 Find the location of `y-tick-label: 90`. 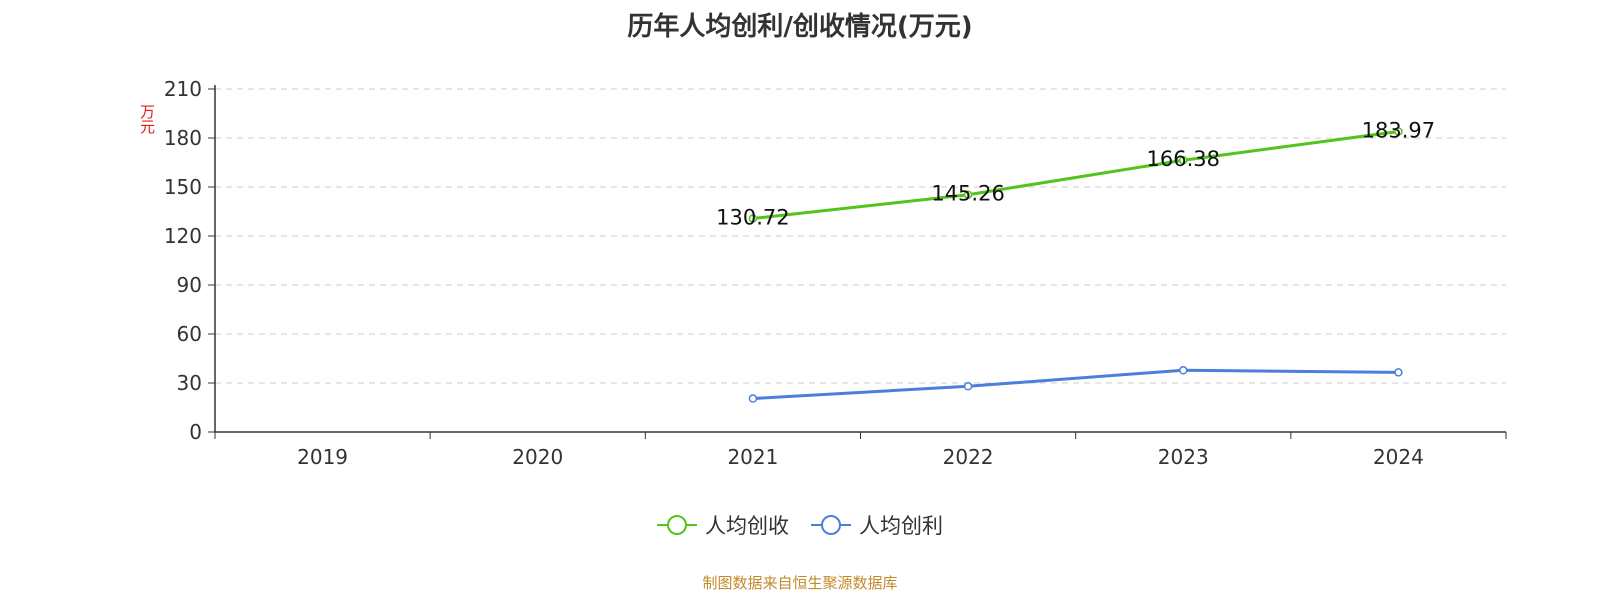

y-tick-label: 90 is located at coordinates (189, 285).